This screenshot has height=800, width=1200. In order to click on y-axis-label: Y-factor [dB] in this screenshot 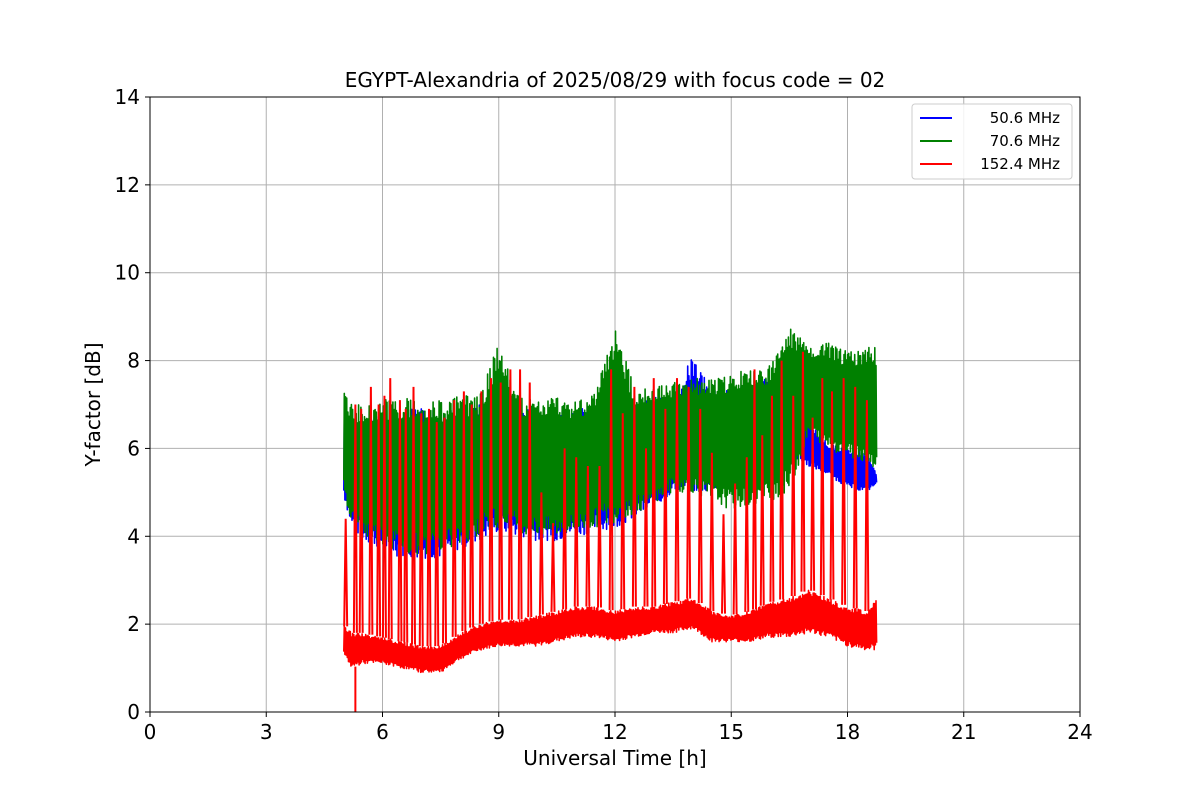, I will do `click(93, 404)`.